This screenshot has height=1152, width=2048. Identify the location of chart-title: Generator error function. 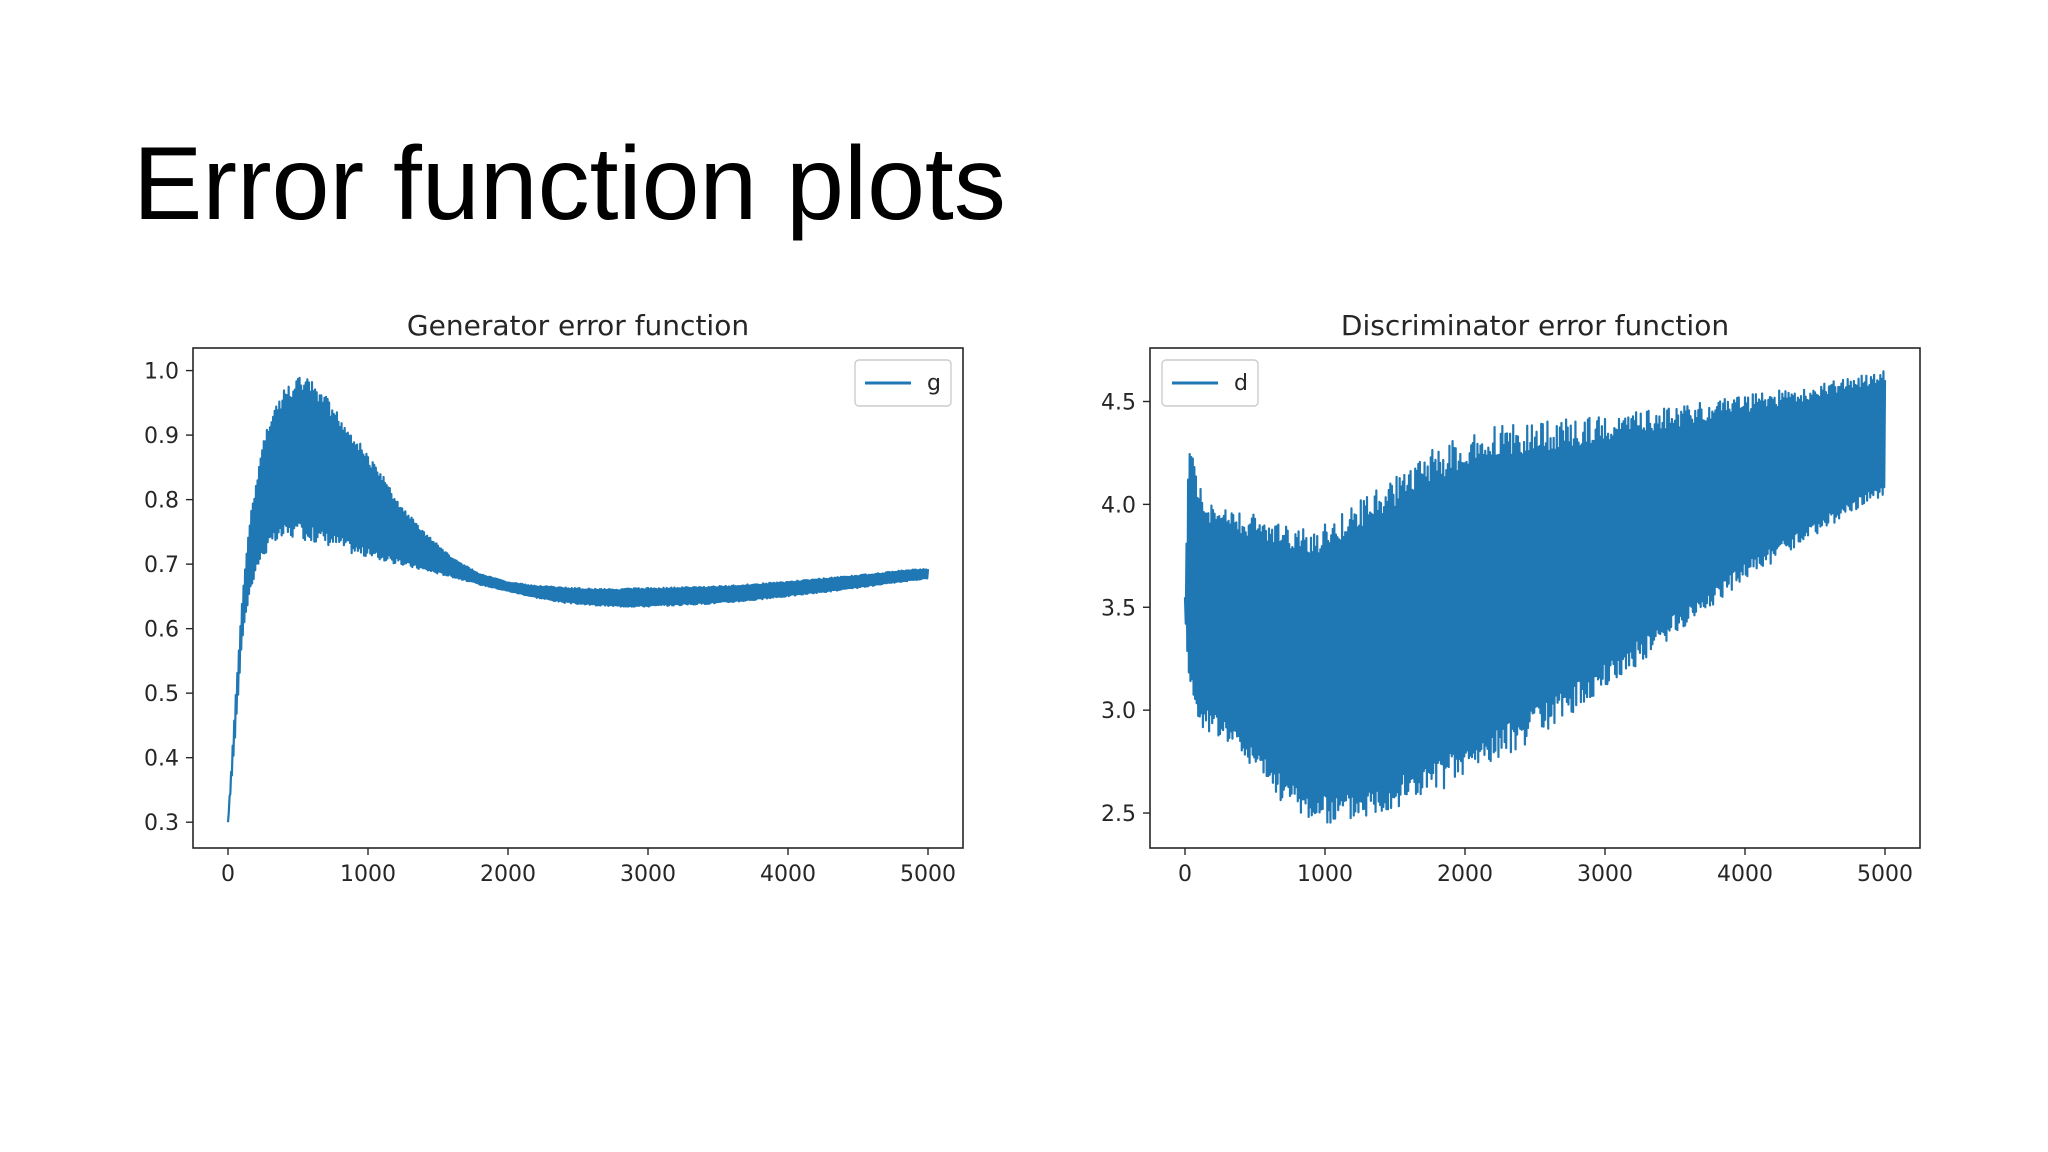
(578, 325).